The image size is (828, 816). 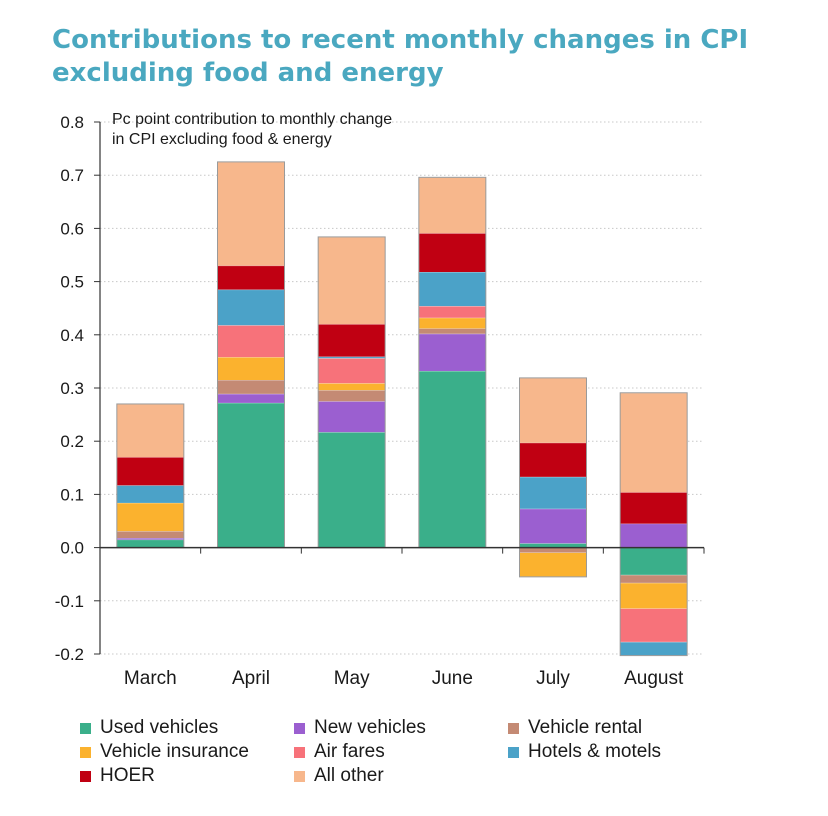 What do you see at coordinates (72, 335) in the screenshot?
I see `y-tick-label: 0.4` at bounding box center [72, 335].